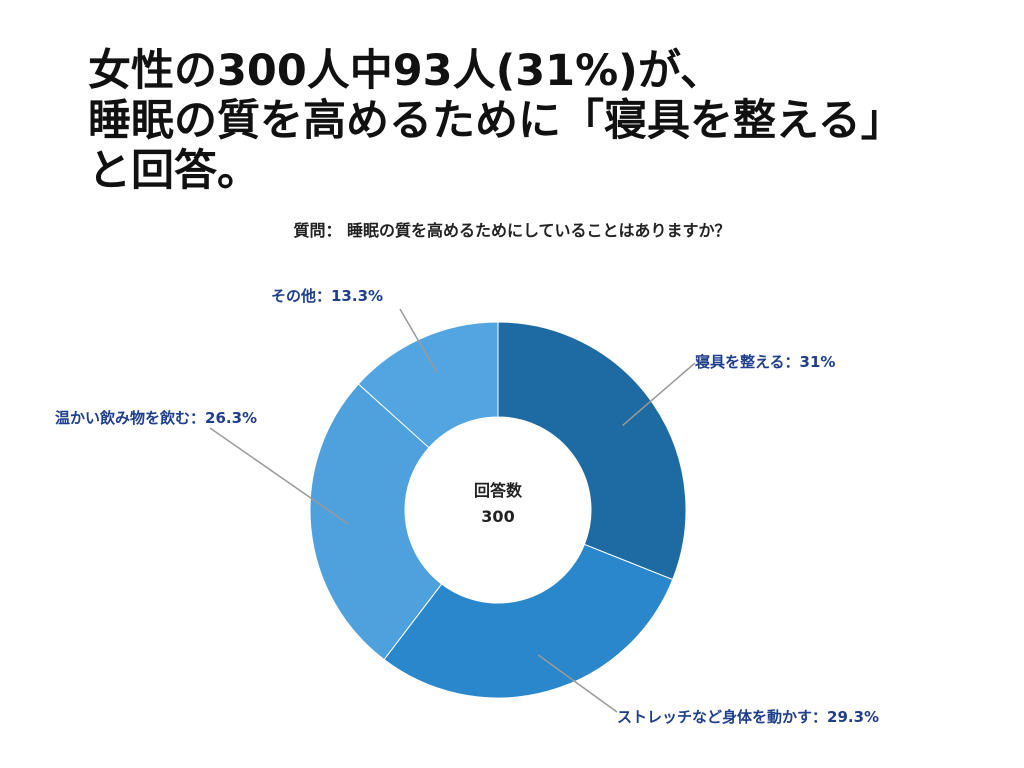 The image size is (1024, 768). Describe the element at coordinates (512, 230) in the screenshot. I see `chart-subtitle: 質問： 睡眠の質を高めるためにしていることはありますか？` at that location.